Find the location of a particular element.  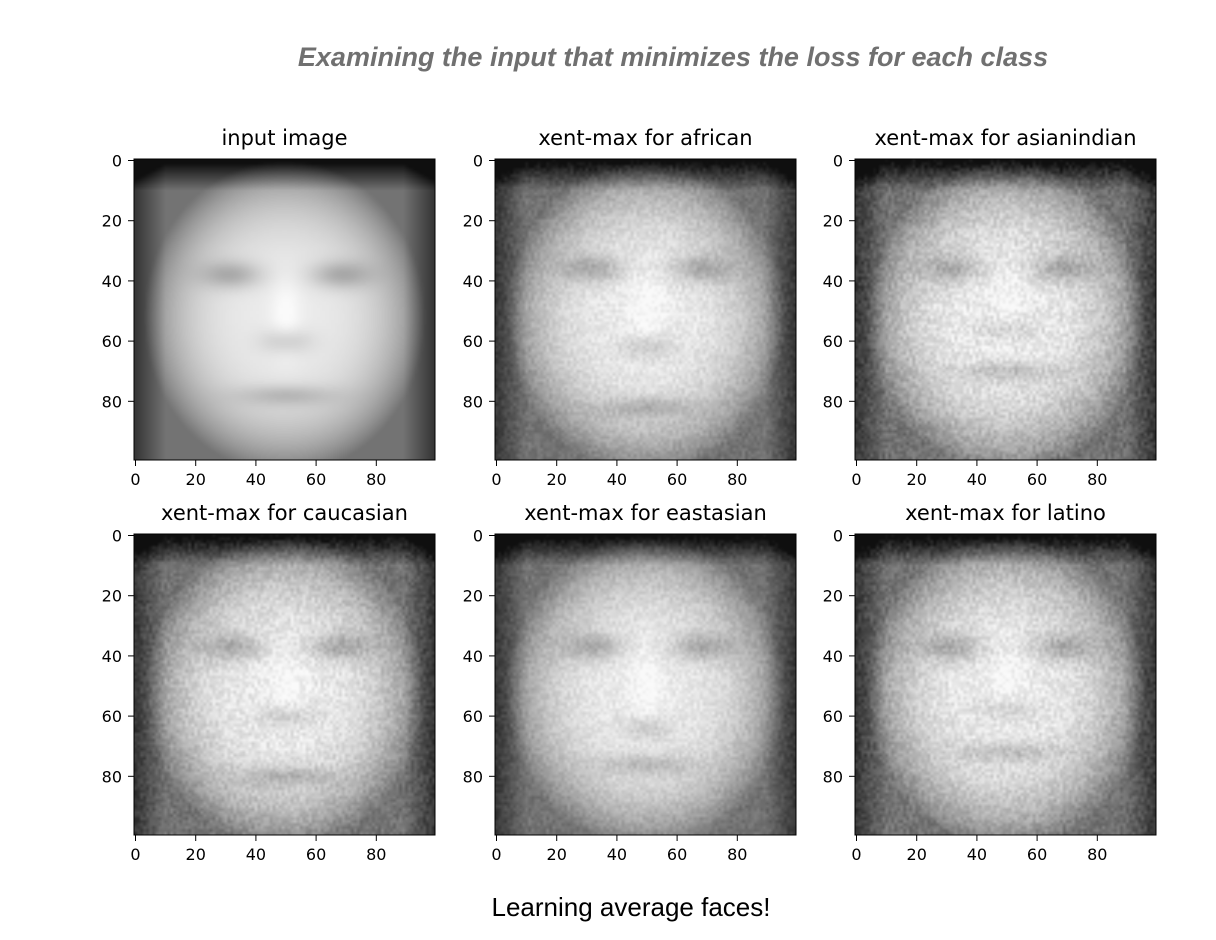

panel-title: xent-max for eastasian is located at coordinates (645, 513).